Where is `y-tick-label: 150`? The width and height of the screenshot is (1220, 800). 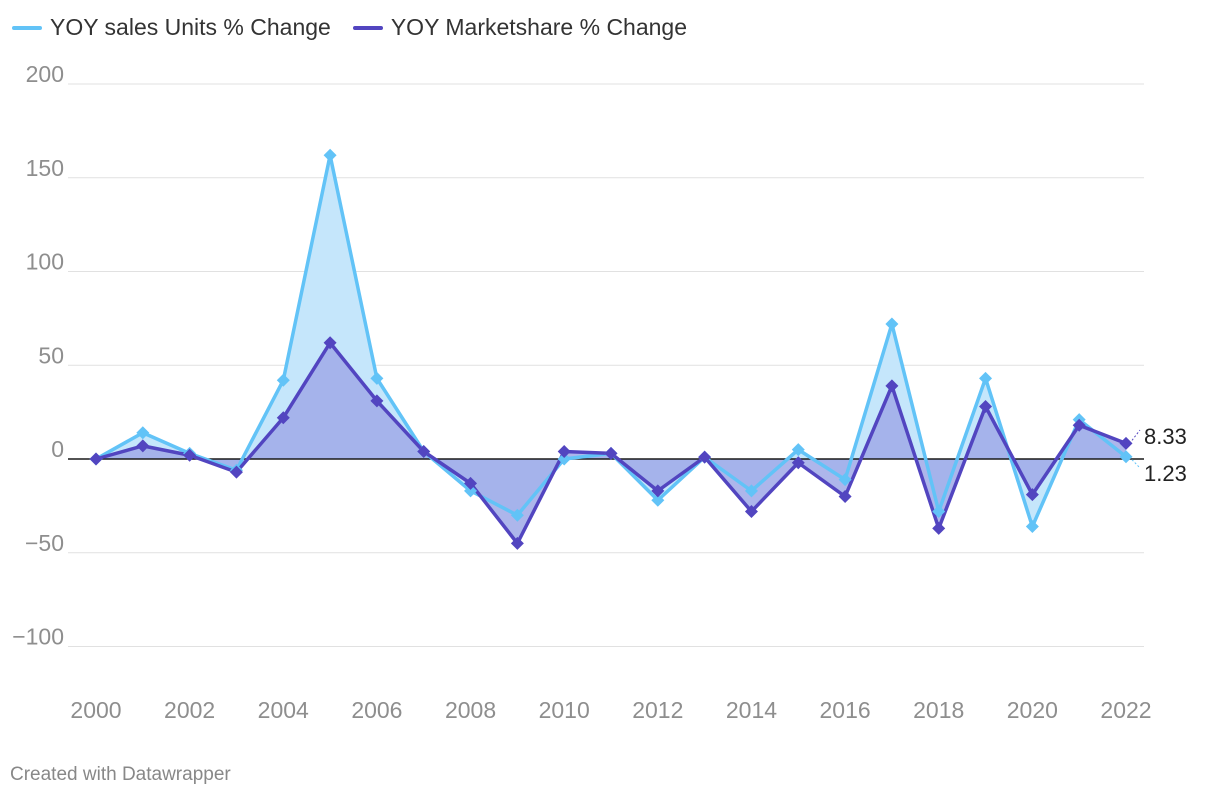 y-tick-label: 150 is located at coordinates (45, 168).